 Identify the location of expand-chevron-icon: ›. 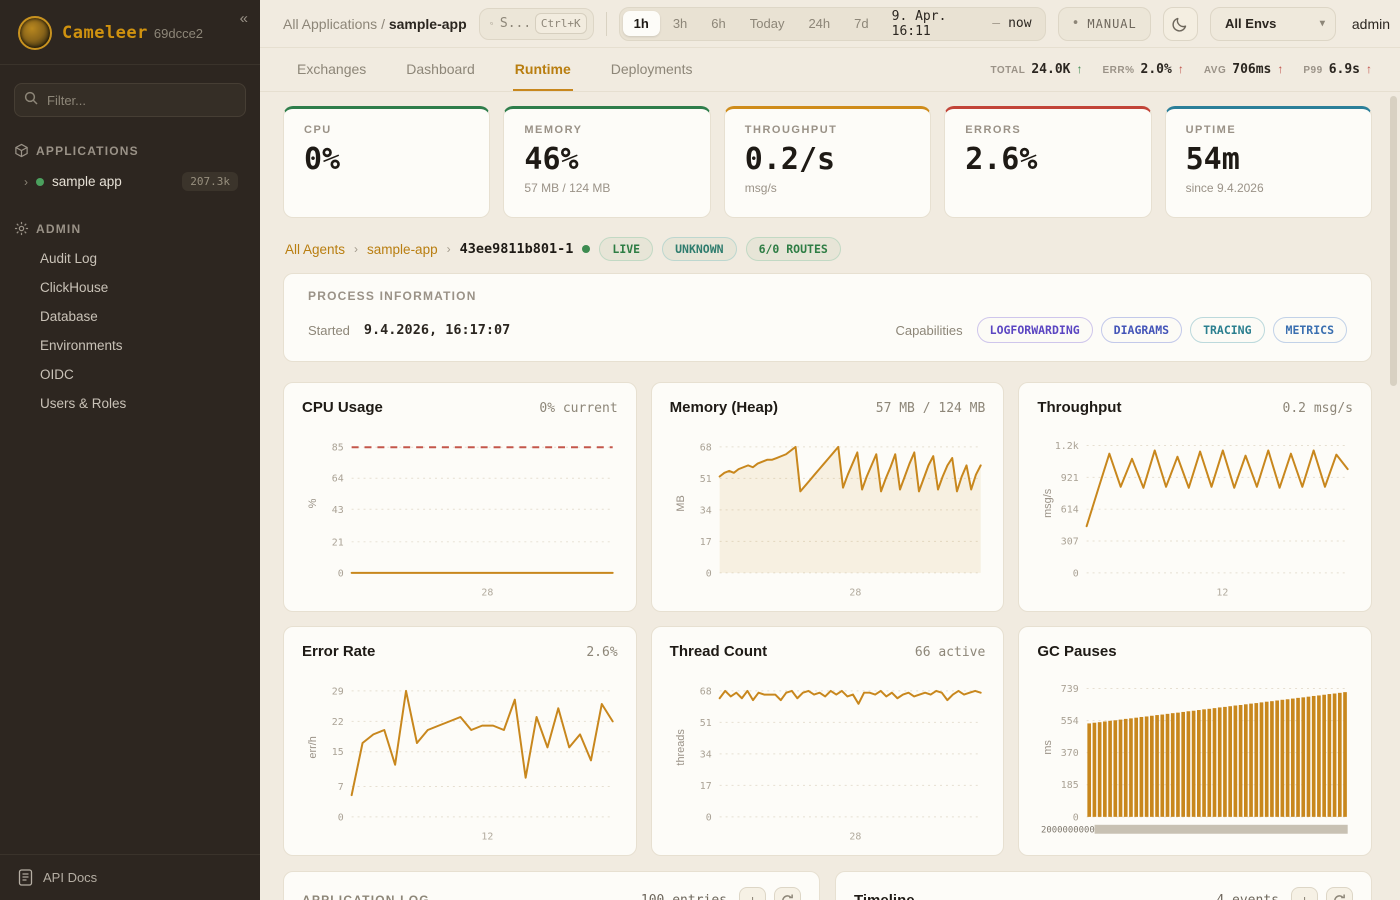
(26, 181).